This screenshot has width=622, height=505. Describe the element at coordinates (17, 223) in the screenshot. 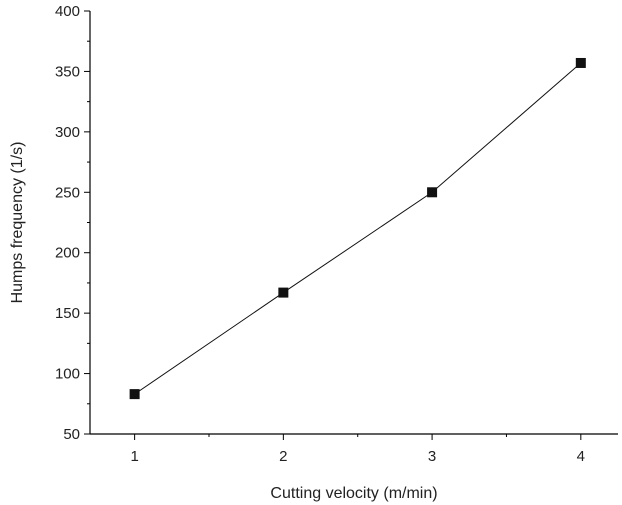

I see `y-axis-title: Humps frequency (1/s)` at that location.